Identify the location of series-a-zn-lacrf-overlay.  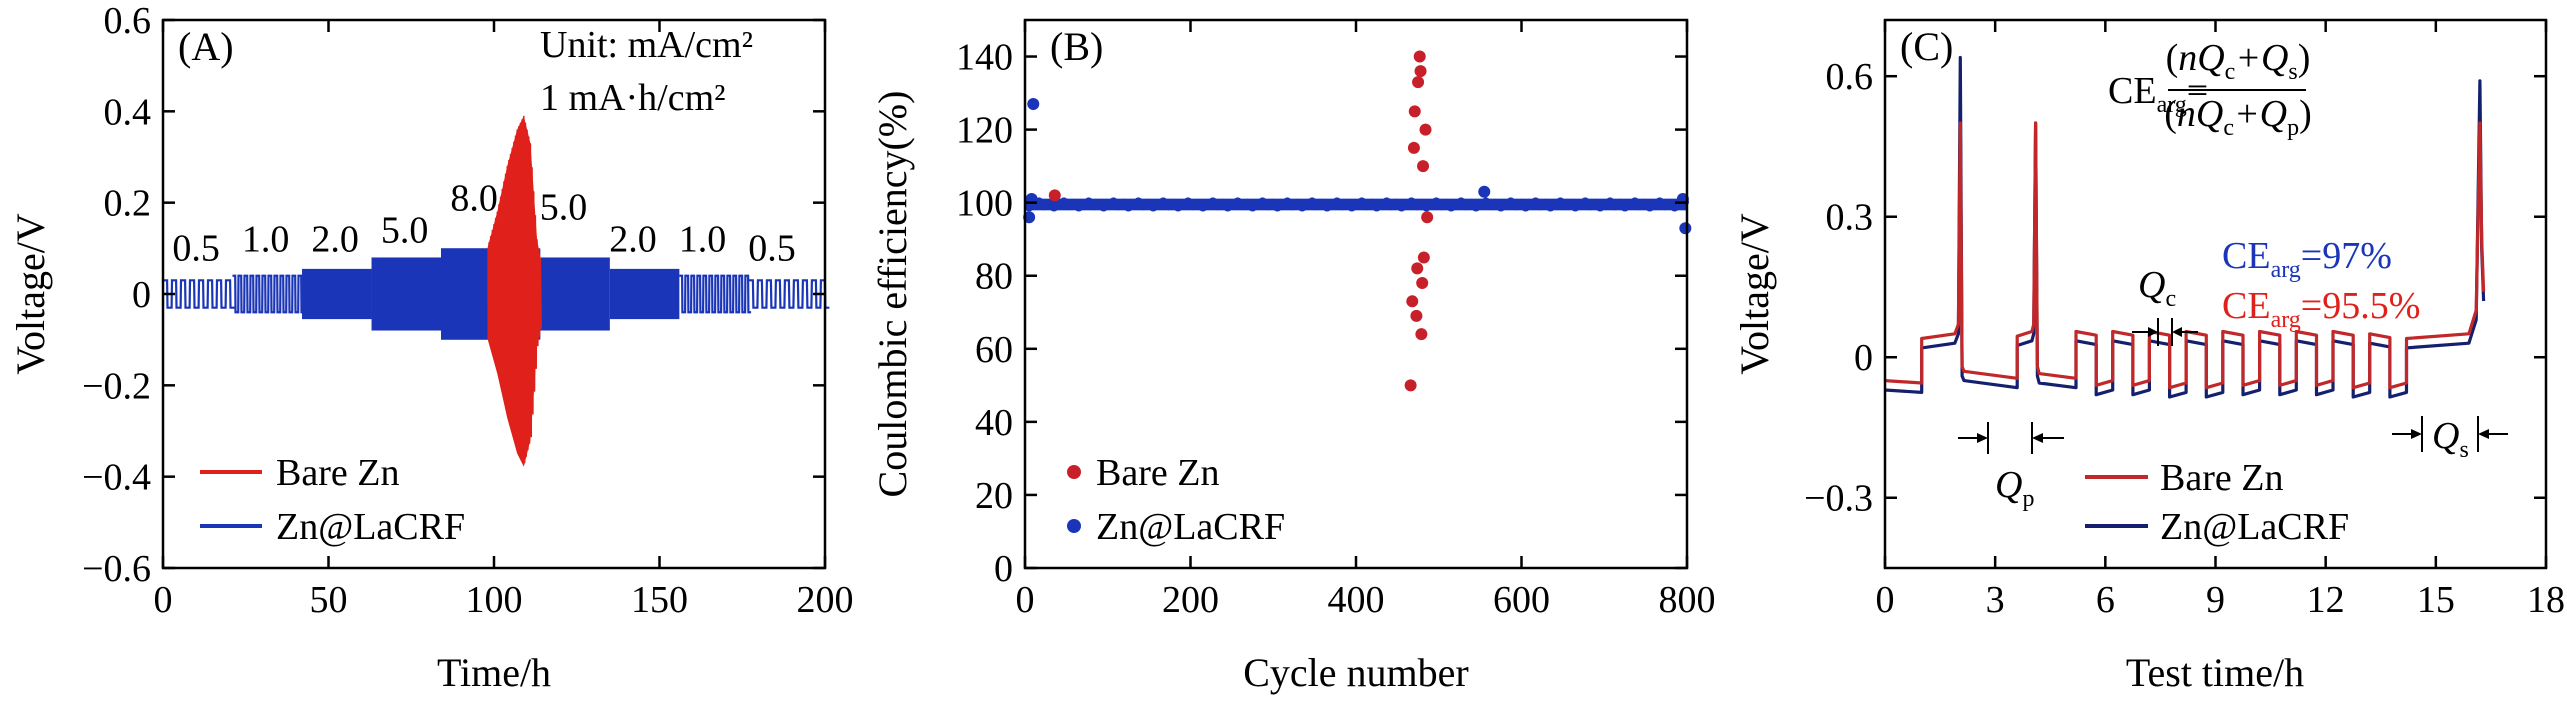
(464, 294).